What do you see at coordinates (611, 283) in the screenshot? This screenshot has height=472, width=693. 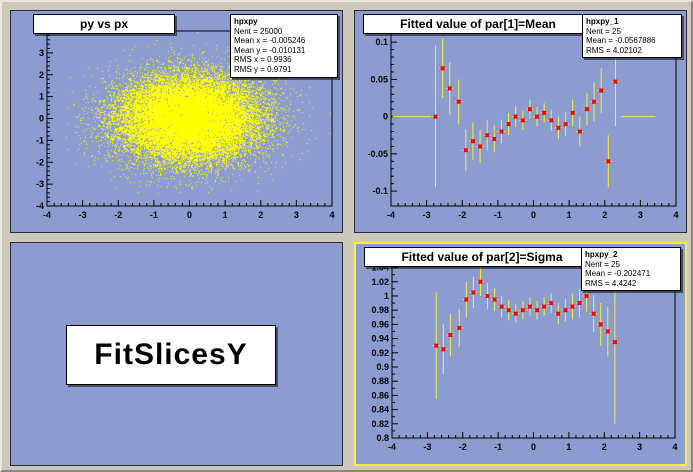 I see `stats-line: RMS = 4.4242` at bounding box center [611, 283].